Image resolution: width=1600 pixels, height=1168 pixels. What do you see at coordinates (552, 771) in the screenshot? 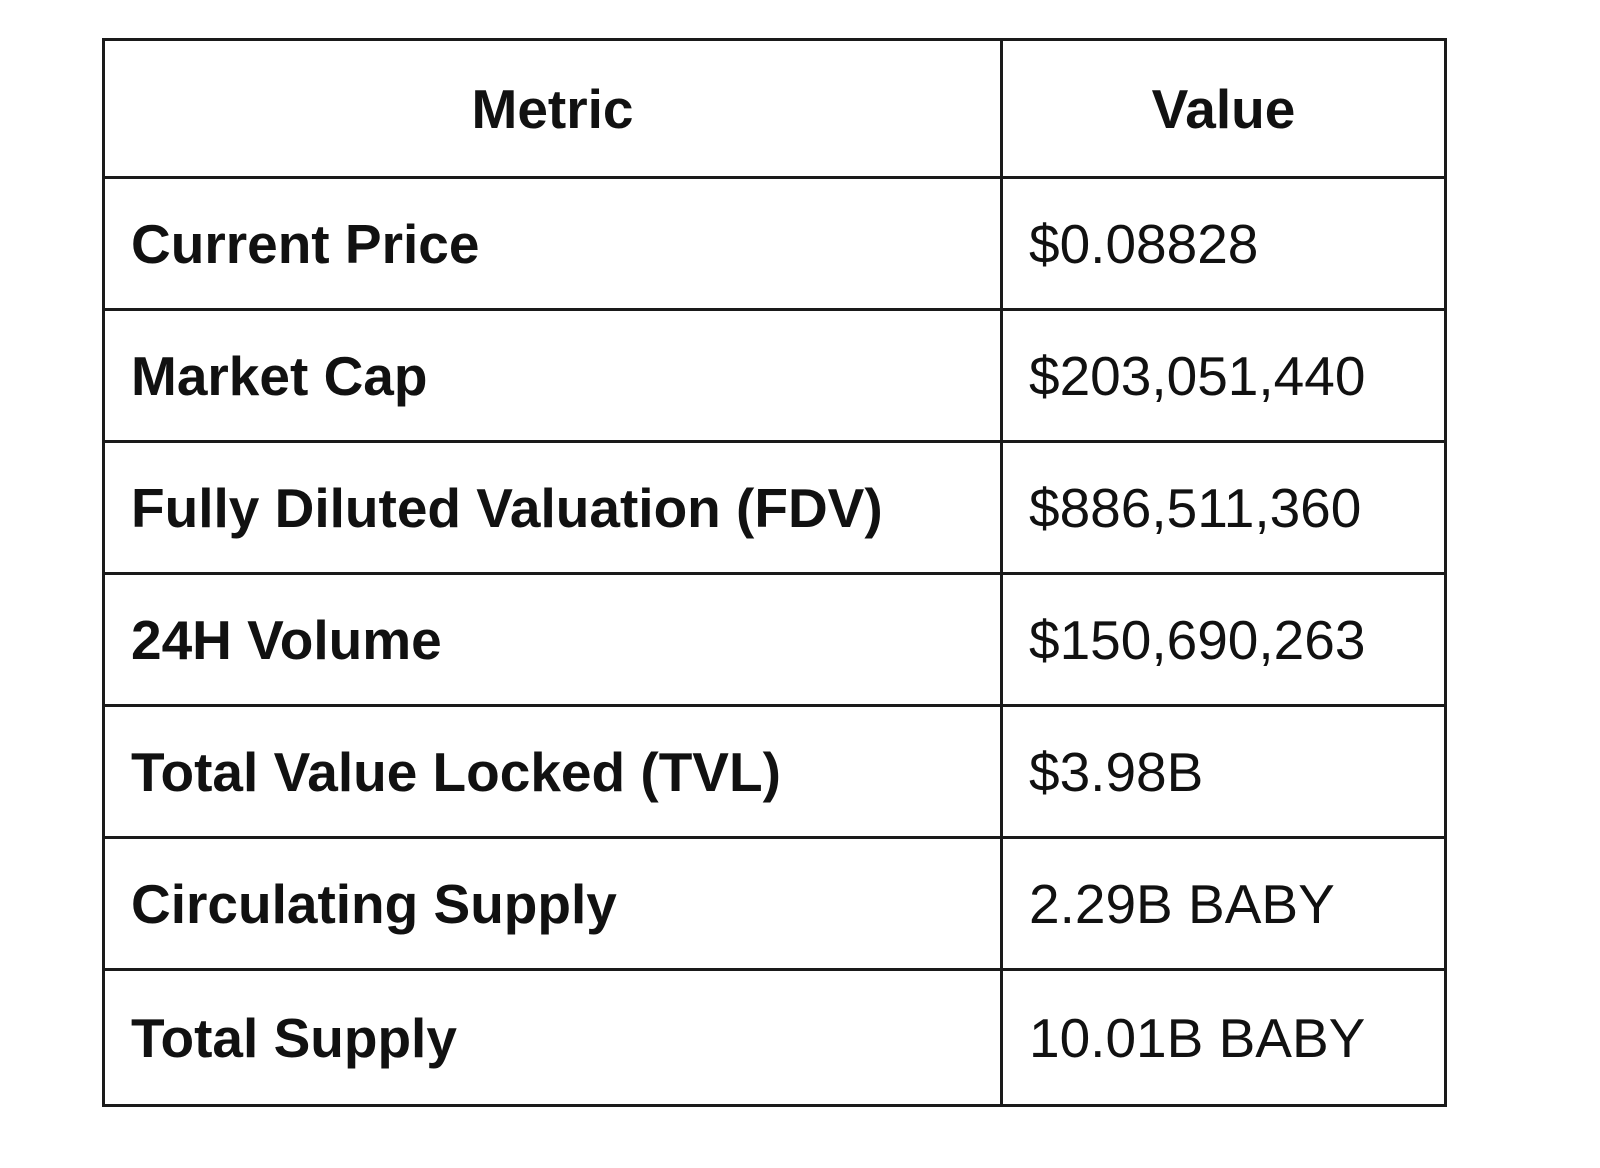
I see `metric-tvl: Total Value Locked (TVL)` at bounding box center [552, 771].